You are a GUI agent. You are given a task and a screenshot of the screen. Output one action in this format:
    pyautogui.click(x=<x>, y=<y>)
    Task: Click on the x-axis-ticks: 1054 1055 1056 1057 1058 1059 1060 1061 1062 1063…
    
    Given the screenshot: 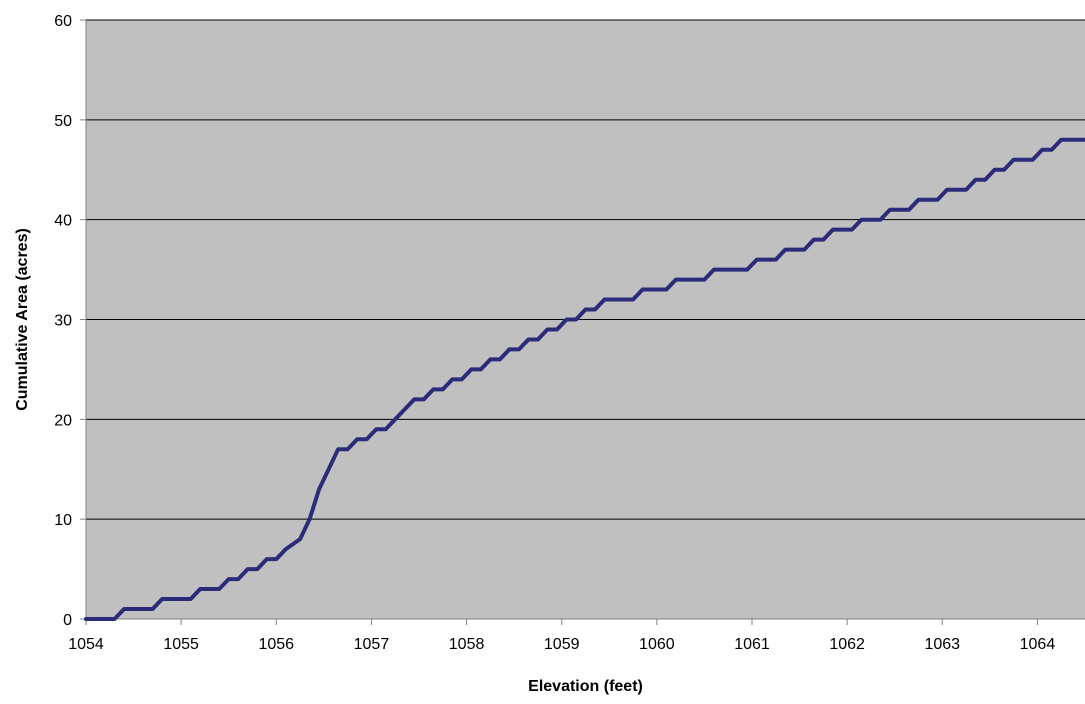 What is the action you would take?
    pyautogui.click(x=561, y=636)
    